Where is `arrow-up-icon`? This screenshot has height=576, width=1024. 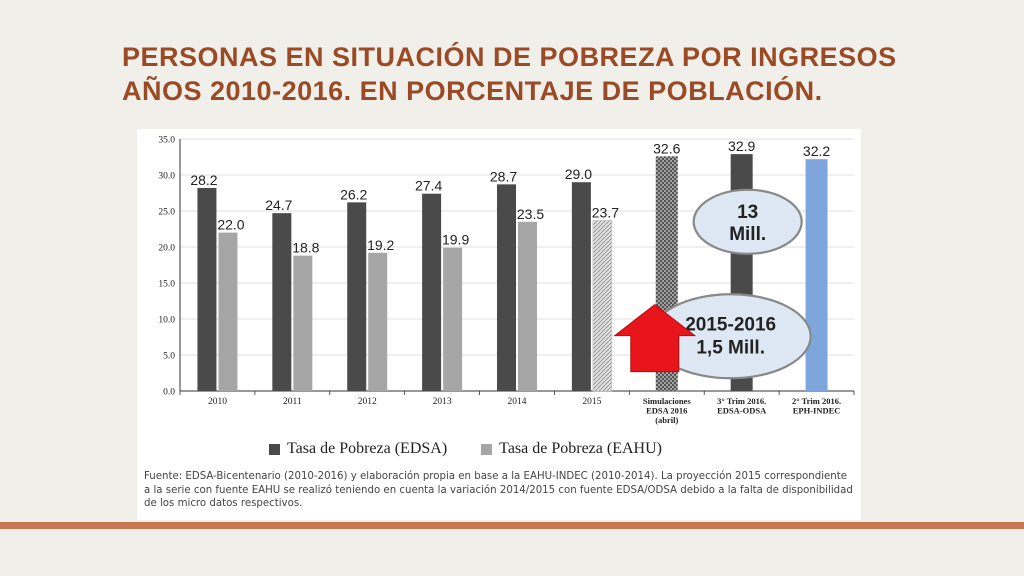 arrow-up-icon is located at coordinates (655, 338).